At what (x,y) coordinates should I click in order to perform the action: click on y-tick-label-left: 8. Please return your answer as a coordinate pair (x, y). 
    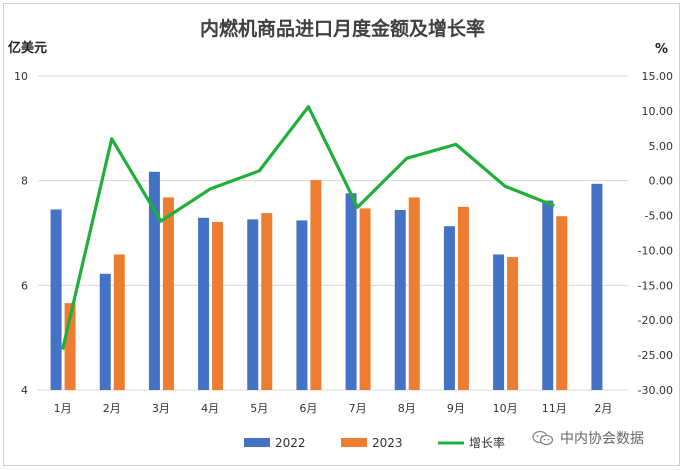
    Looking at the image, I should click on (24, 181).